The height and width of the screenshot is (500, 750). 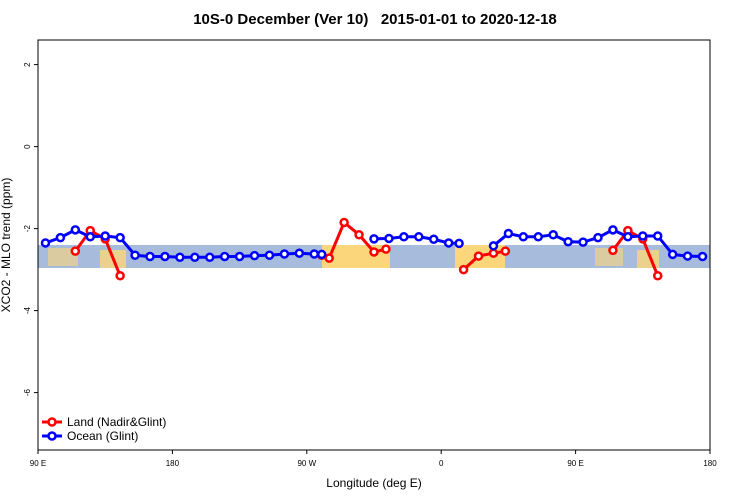 What do you see at coordinates (27, 146) in the screenshot?
I see `y-tick-label: 0` at bounding box center [27, 146].